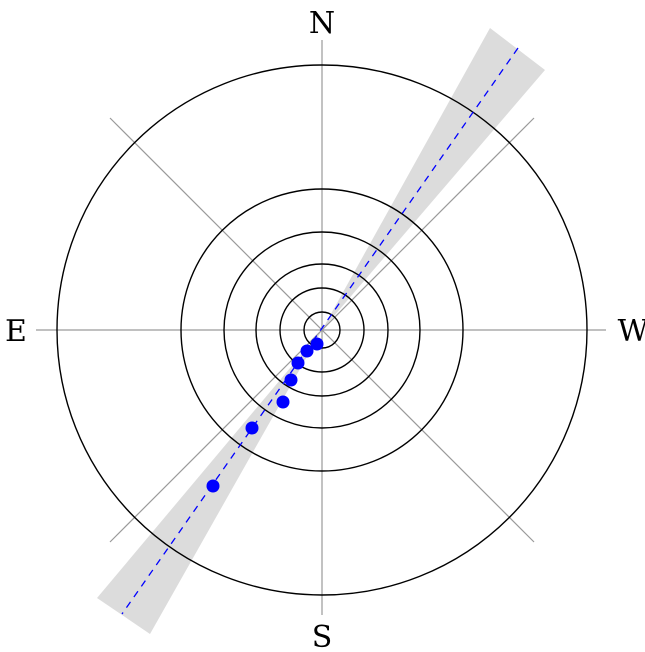 The height and width of the screenshot is (652, 645). I want to click on north-label: N, so click(322, 23).